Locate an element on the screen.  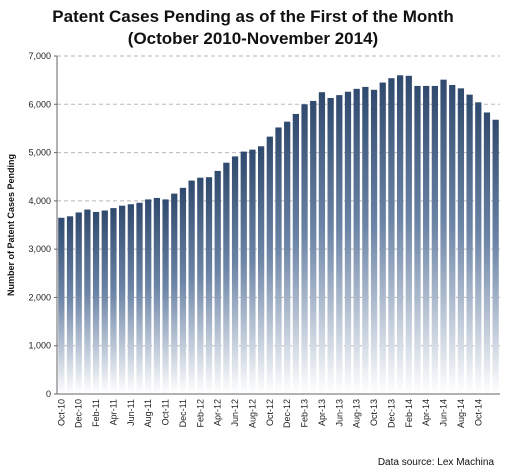
x-tick-label: Dec-13 is located at coordinates (391, 413).